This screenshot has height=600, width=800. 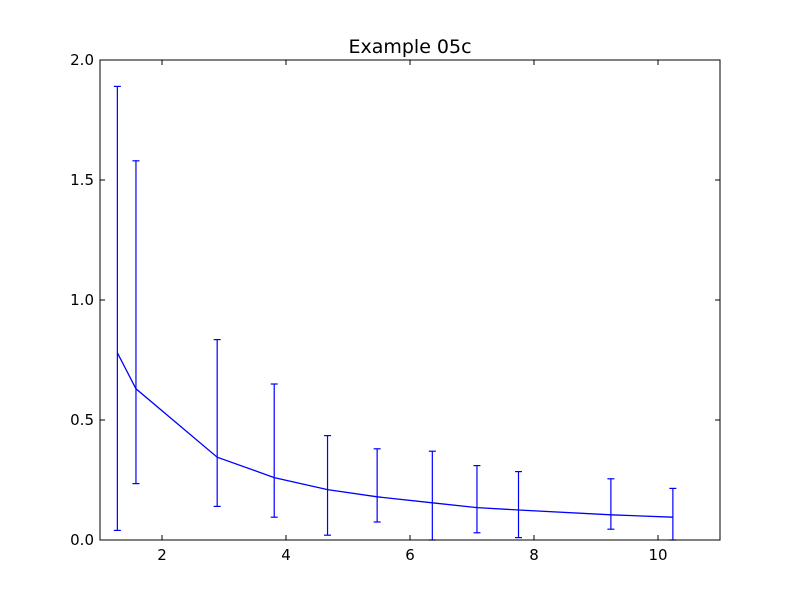 What do you see at coordinates (82, 180) in the screenshot?
I see `y-tick-label: 1.5` at bounding box center [82, 180].